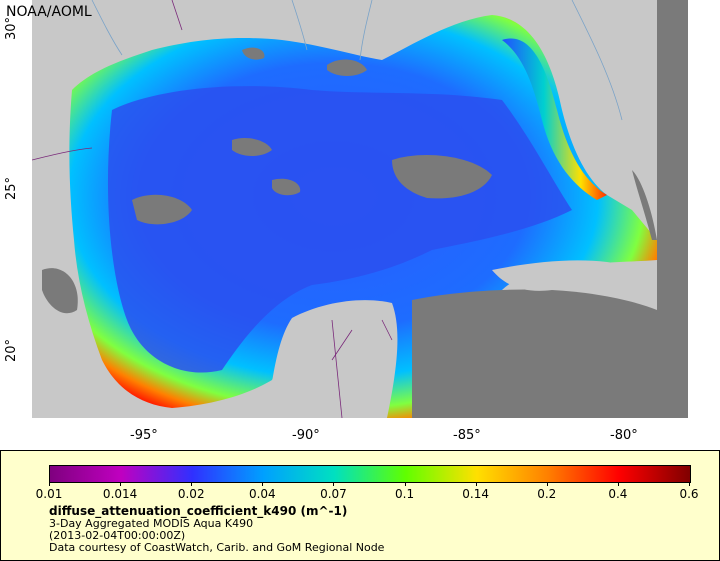  I want to click on colorbar, so click(370, 474).